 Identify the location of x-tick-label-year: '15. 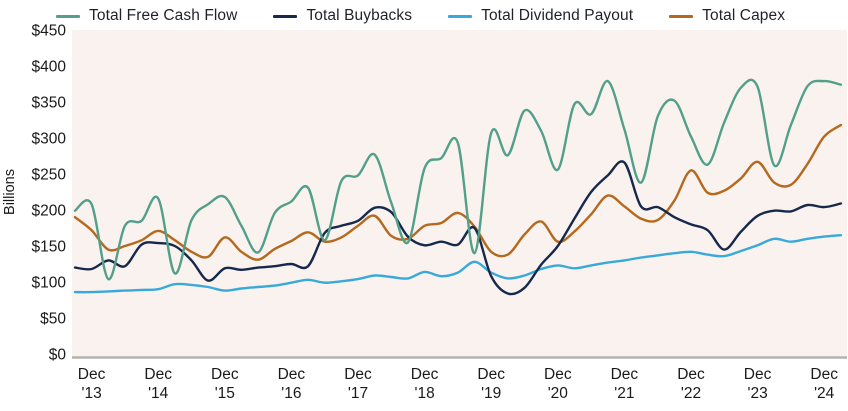
(225, 393).